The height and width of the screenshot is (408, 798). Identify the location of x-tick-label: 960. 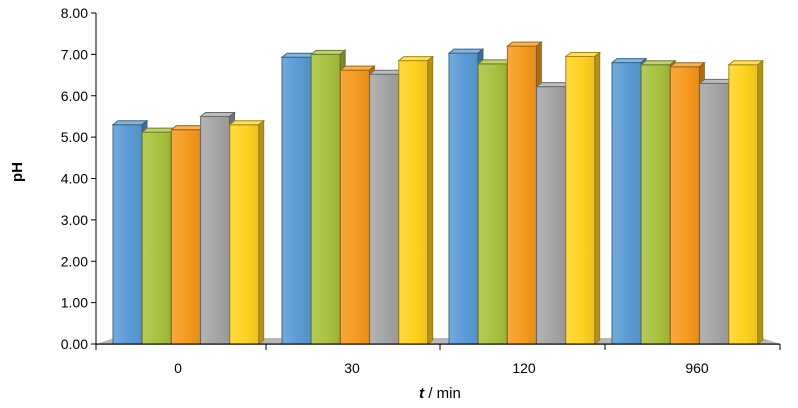
(697, 368).